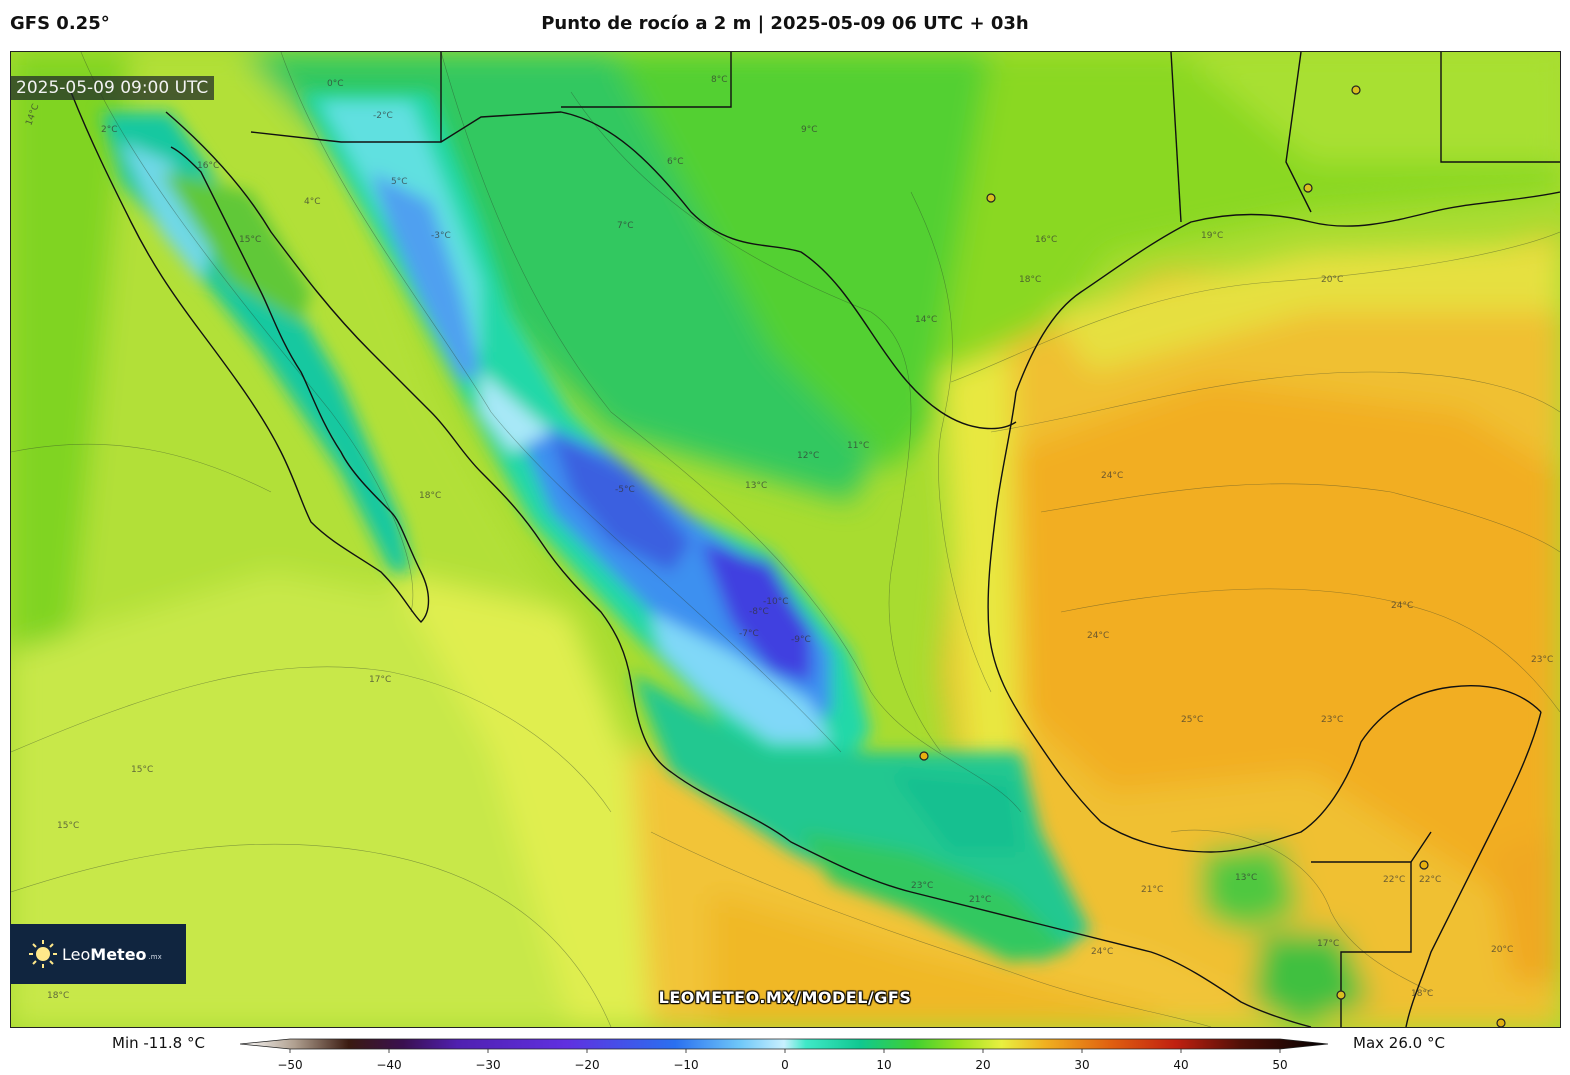 This screenshot has height=1075, width=1570. What do you see at coordinates (775, 602) in the screenshot?
I see `contour-label: -10°C` at bounding box center [775, 602].